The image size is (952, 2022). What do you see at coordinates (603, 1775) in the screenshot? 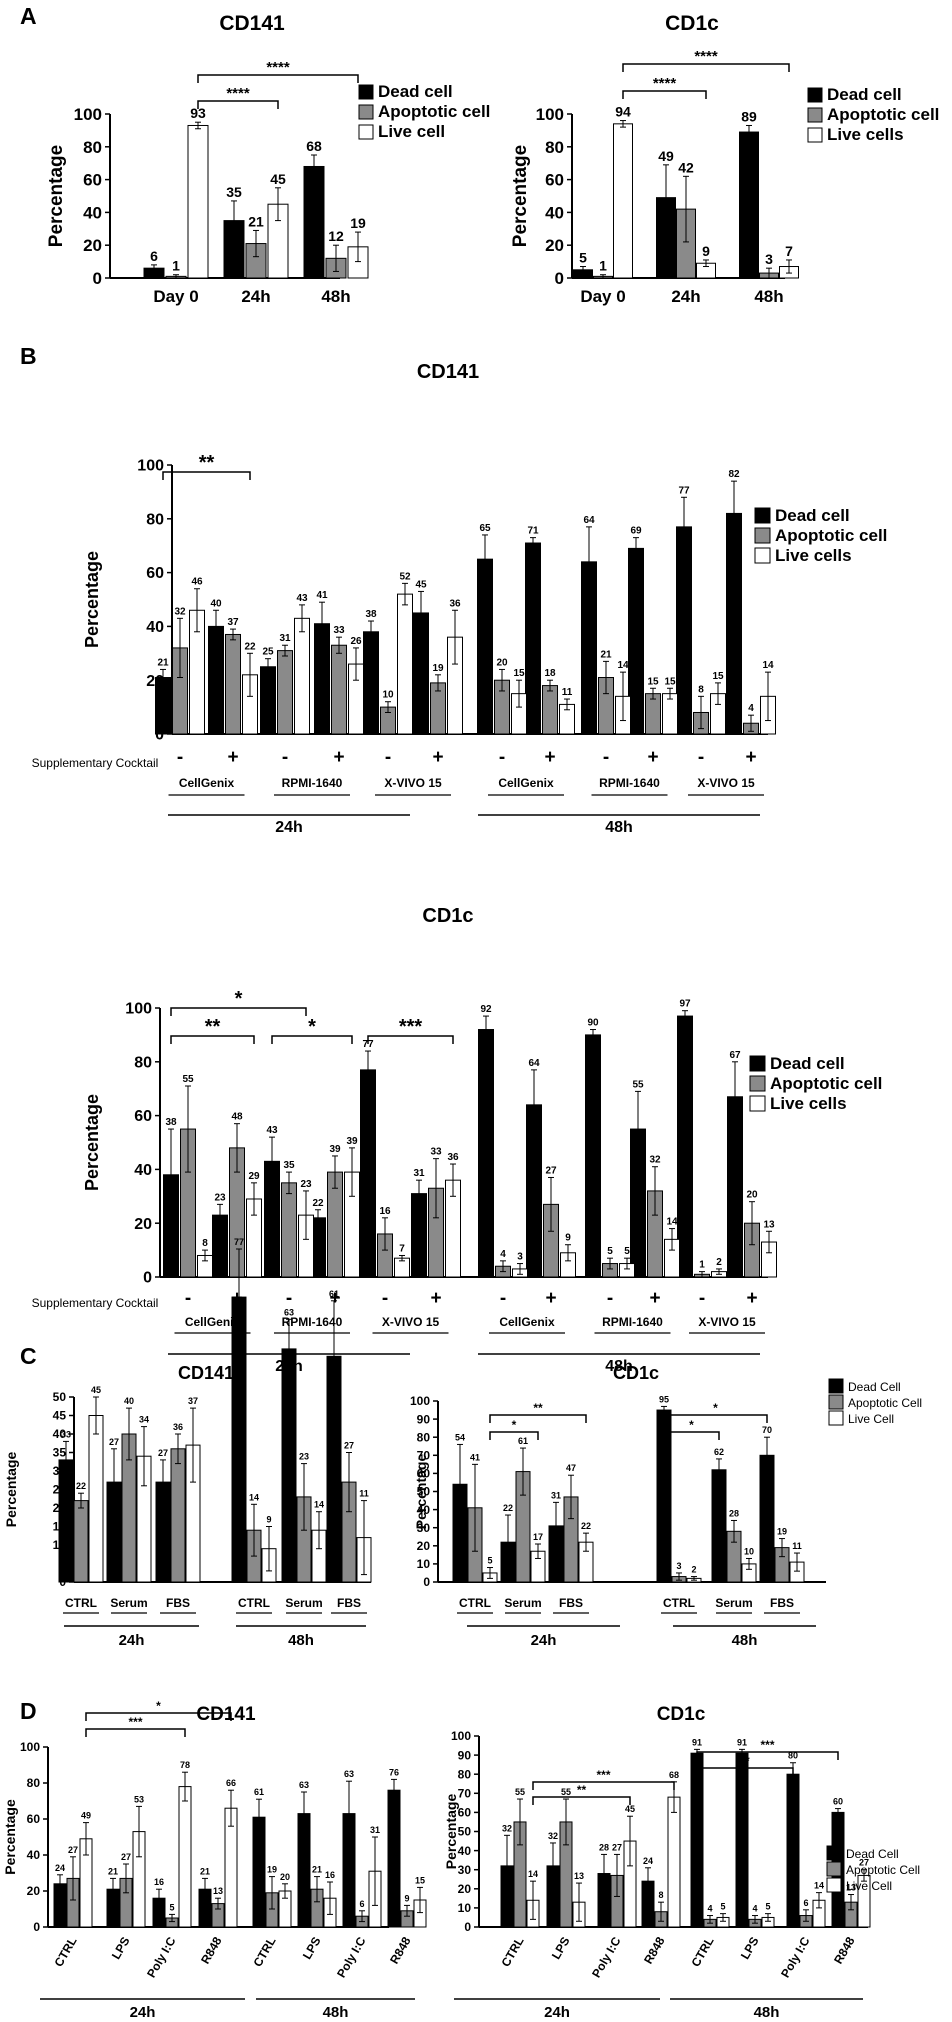
I see `significance-stars: ***` at bounding box center [603, 1775].